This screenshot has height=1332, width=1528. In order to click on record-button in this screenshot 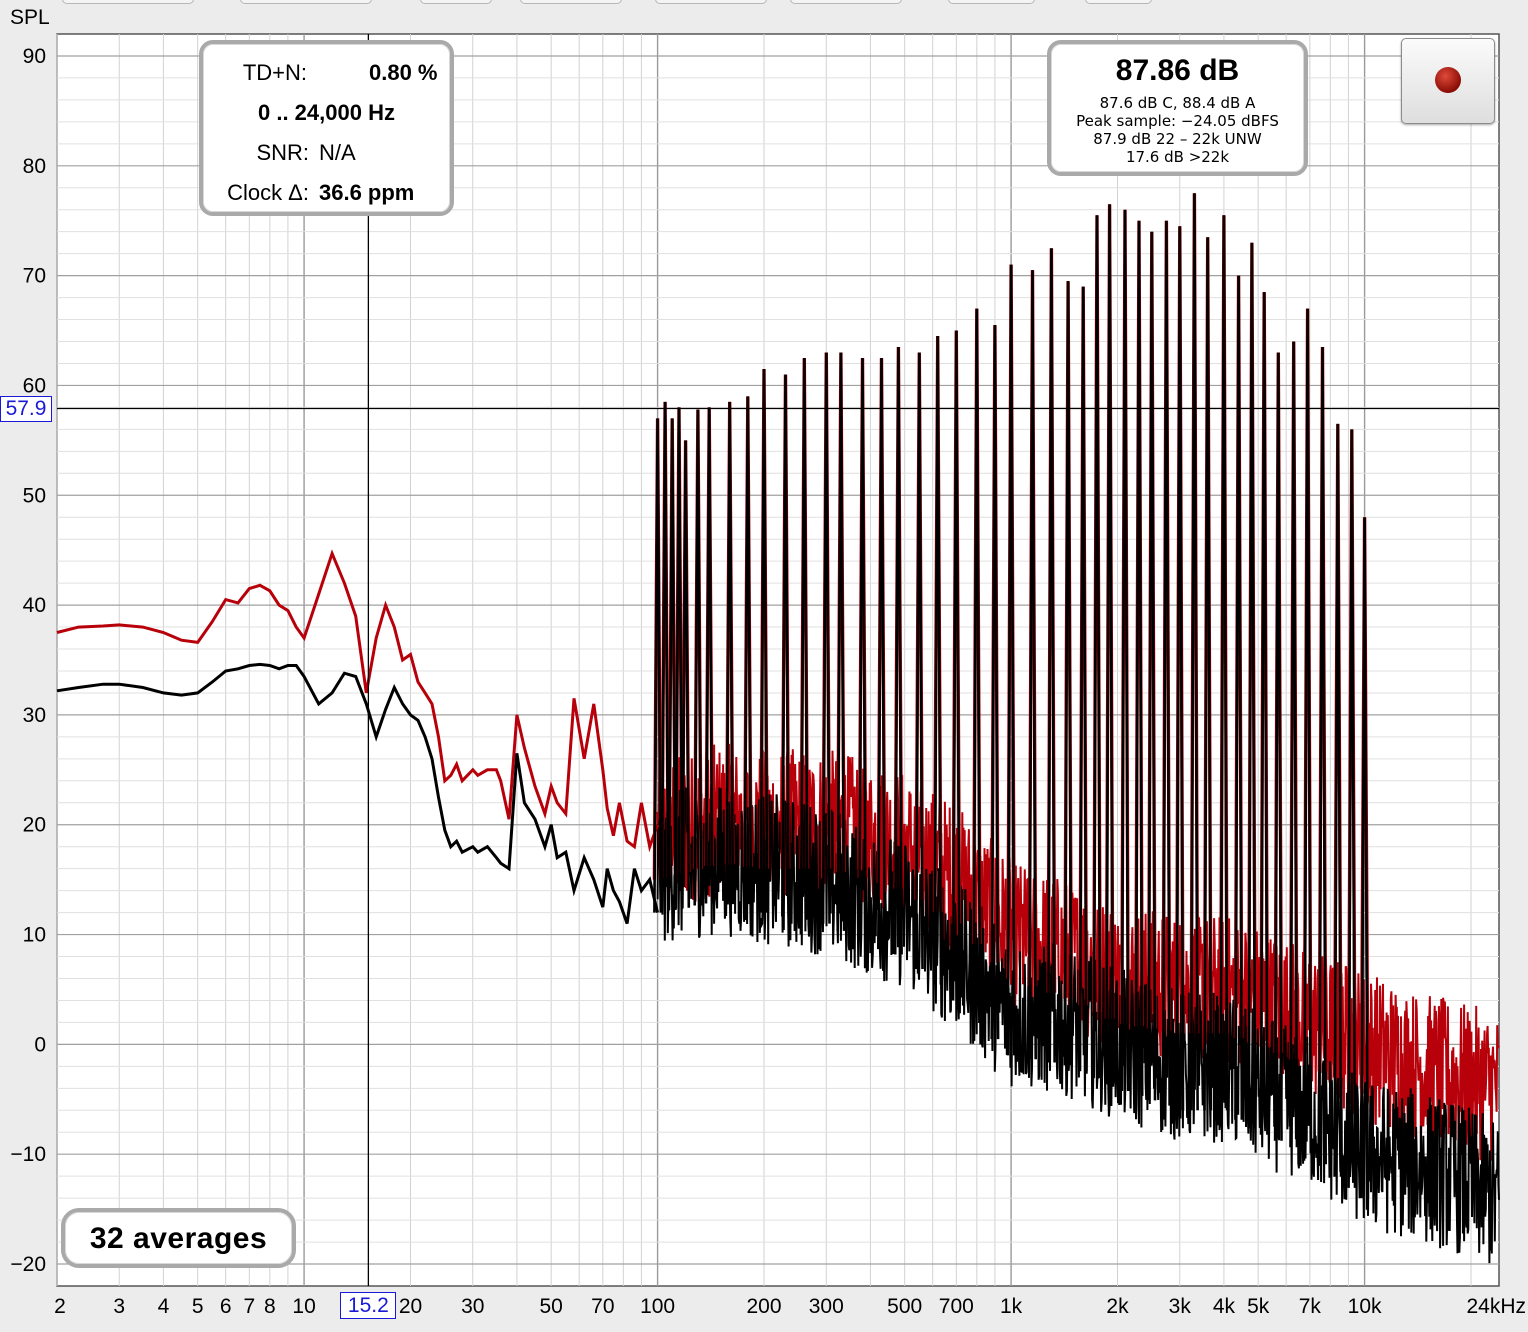, I will do `click(1448, 81)`.